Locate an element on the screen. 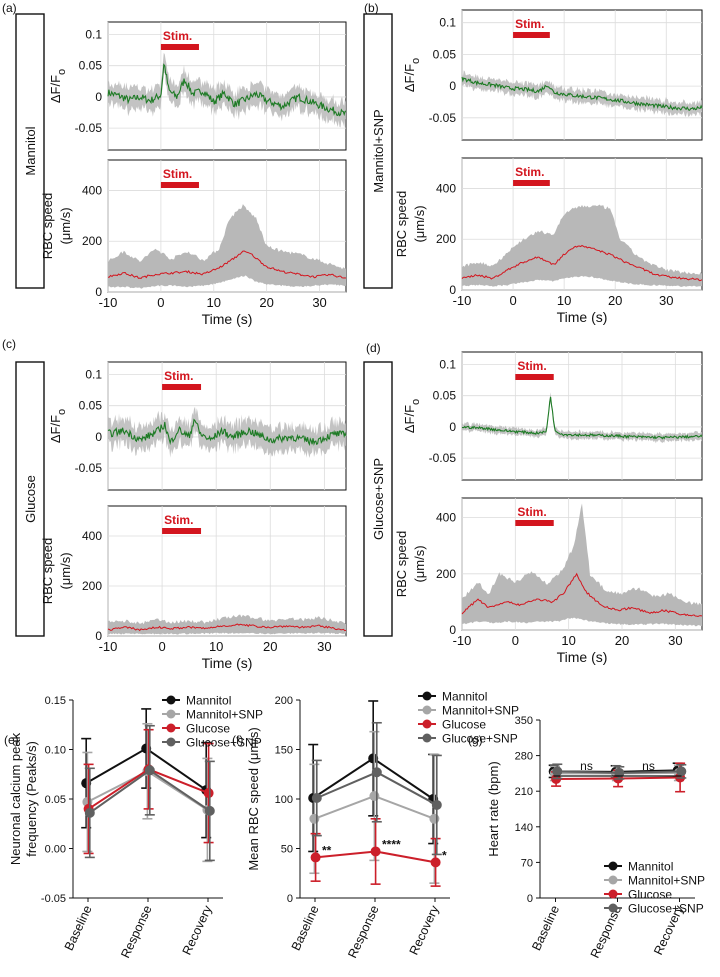 Image resolution: width=720 pixels, height=977 pixels. panel-label: (c) is located at coordinates (9, 344).